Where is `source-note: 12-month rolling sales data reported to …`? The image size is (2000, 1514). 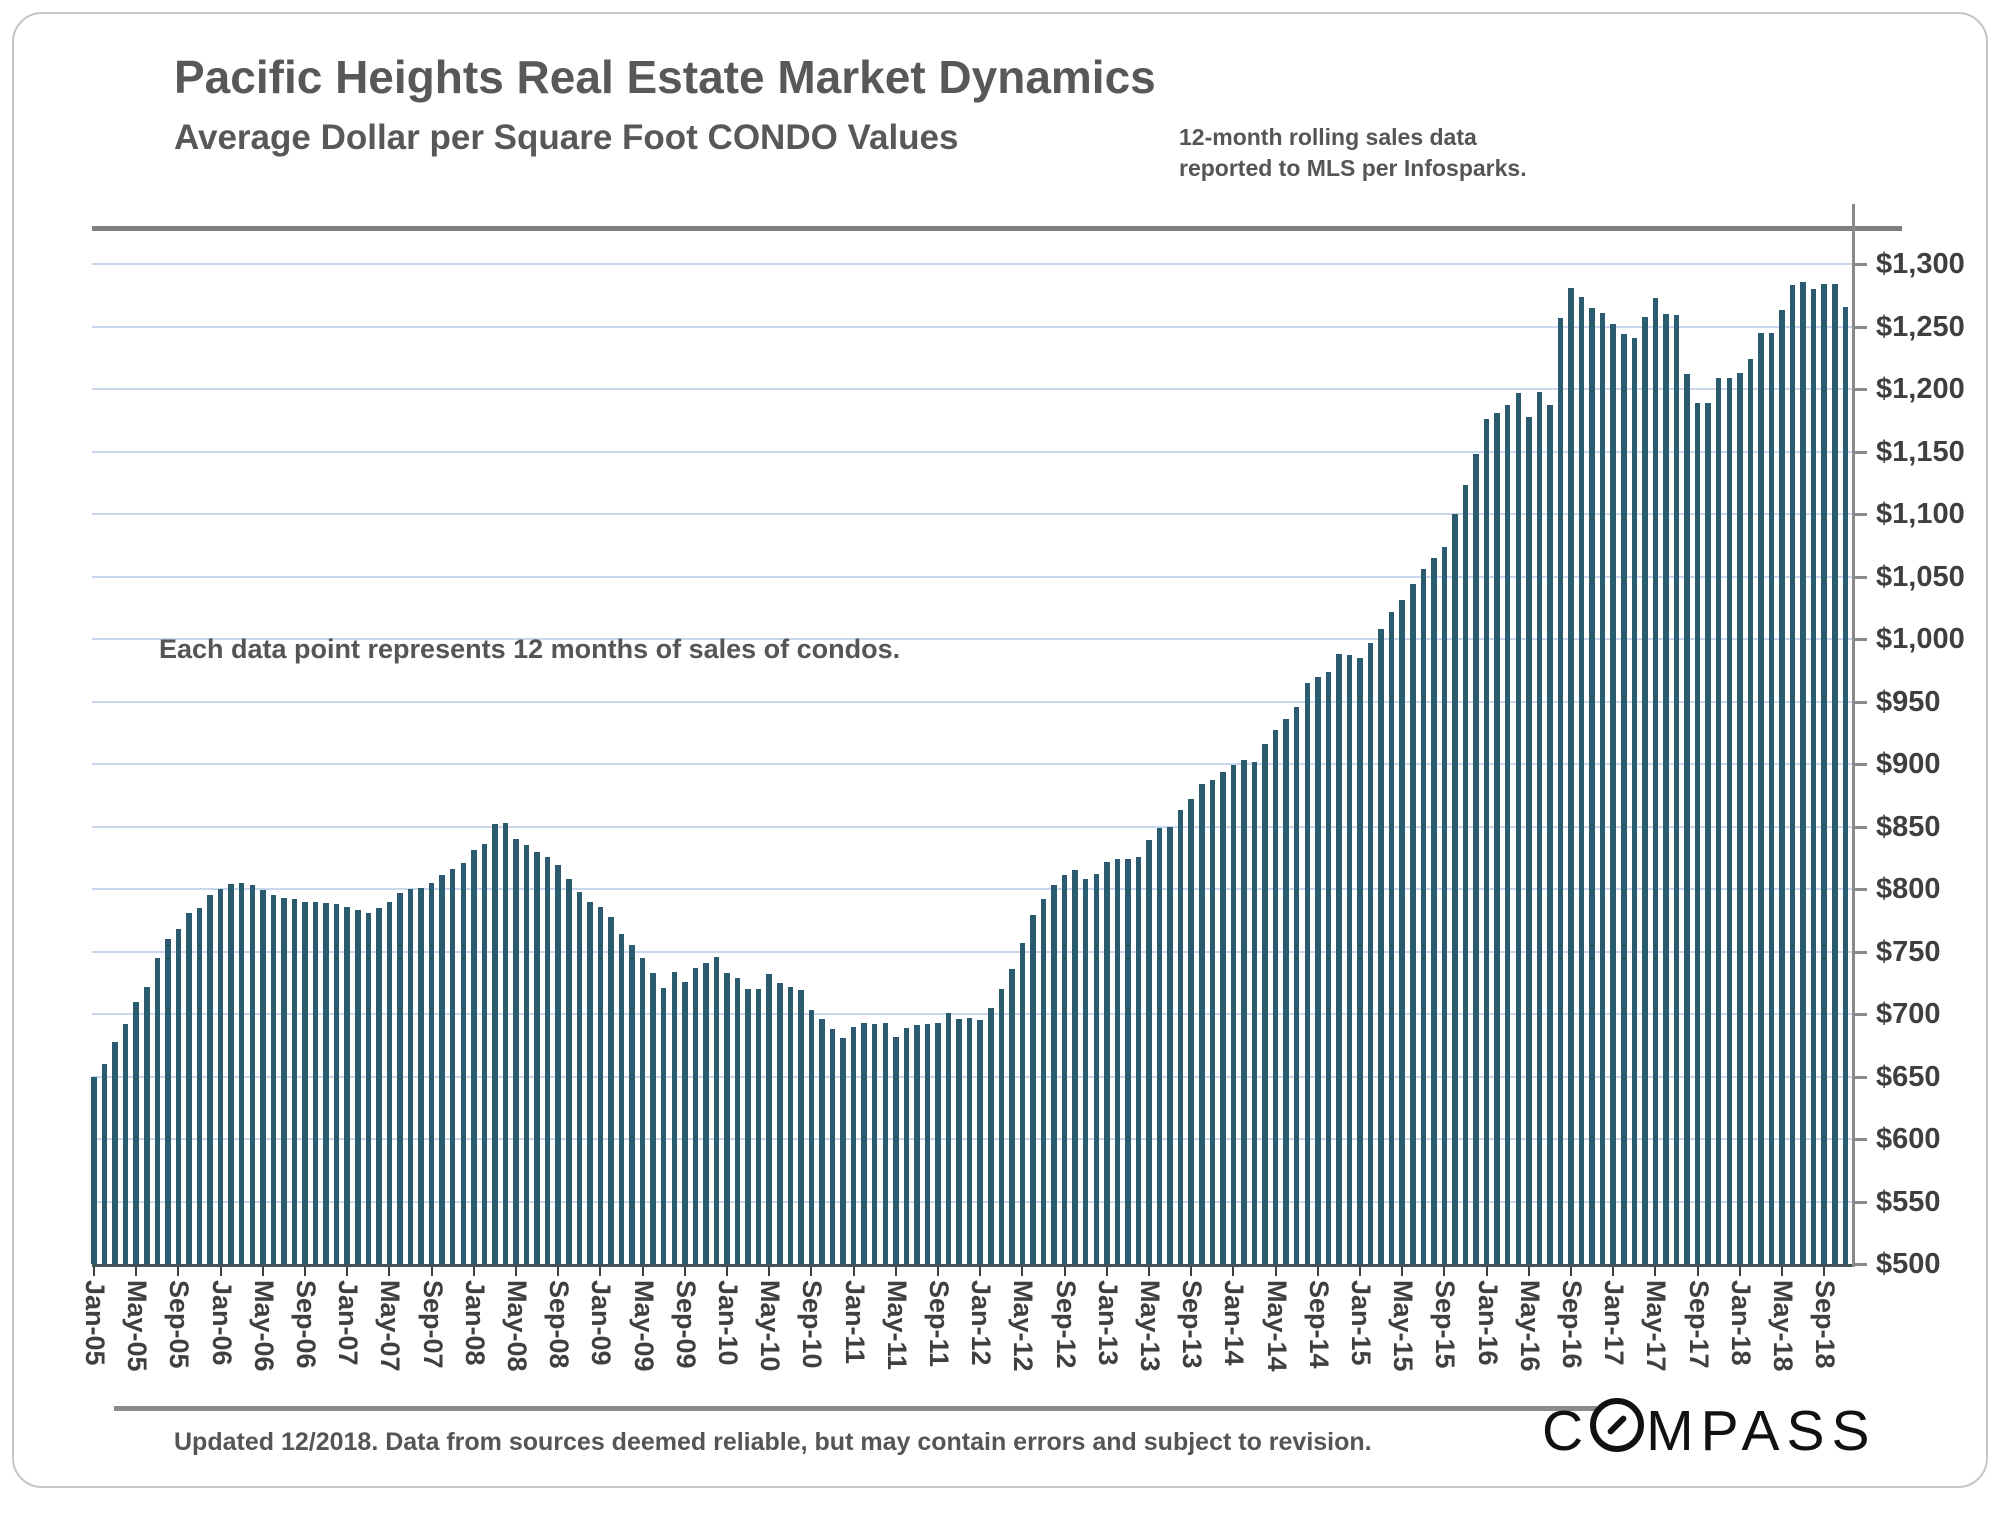 source-note: 12-month rolling sales data reported to … is located at coordinates (1353, 153).